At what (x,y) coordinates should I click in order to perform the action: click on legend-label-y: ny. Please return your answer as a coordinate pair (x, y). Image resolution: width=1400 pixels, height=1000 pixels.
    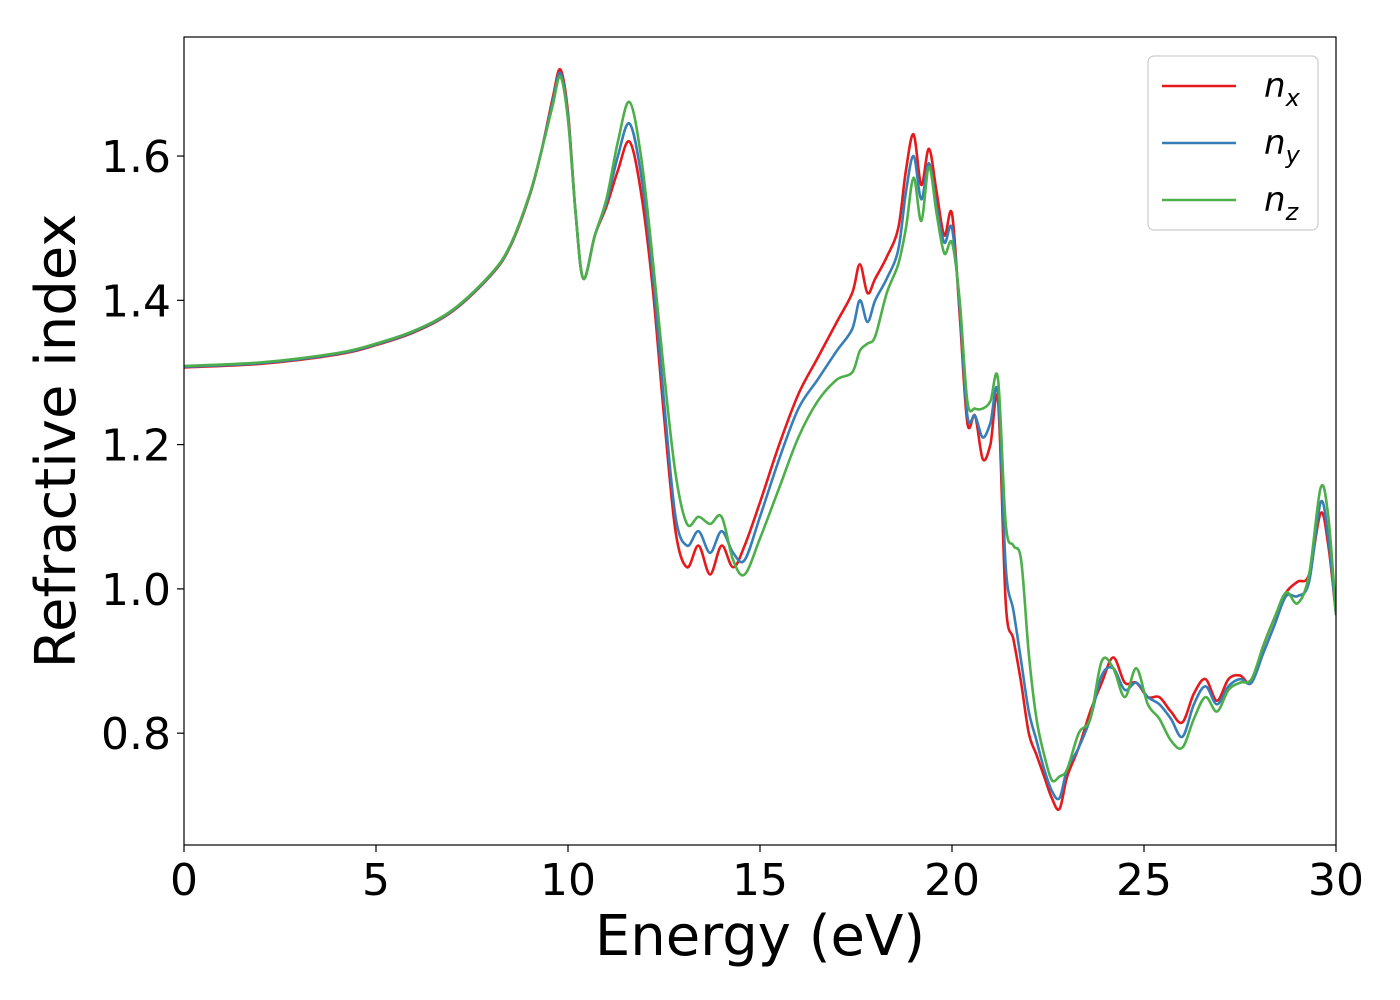
    Looking at the image, I should click on (1282, 146).